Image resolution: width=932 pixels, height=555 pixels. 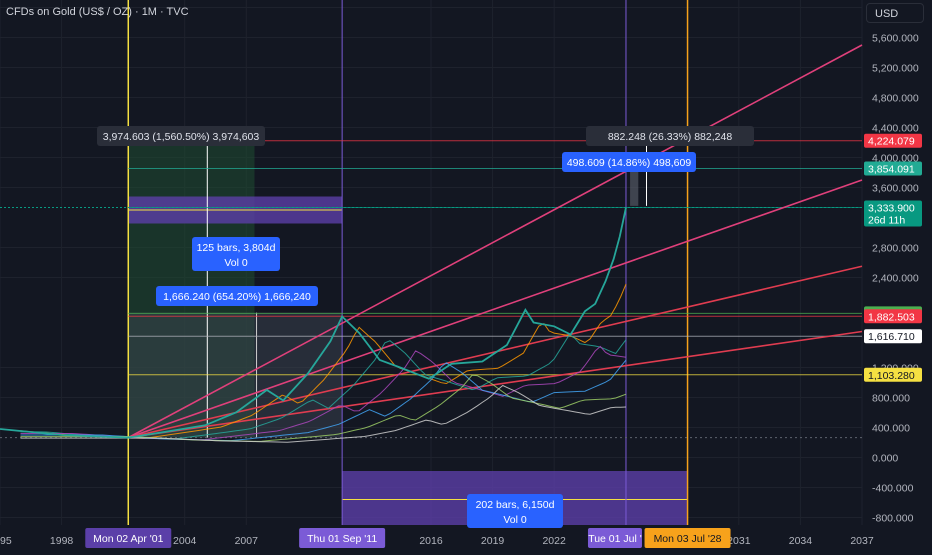 I want to click on gain-label-short-2-bg, so click(x=629, y=162).